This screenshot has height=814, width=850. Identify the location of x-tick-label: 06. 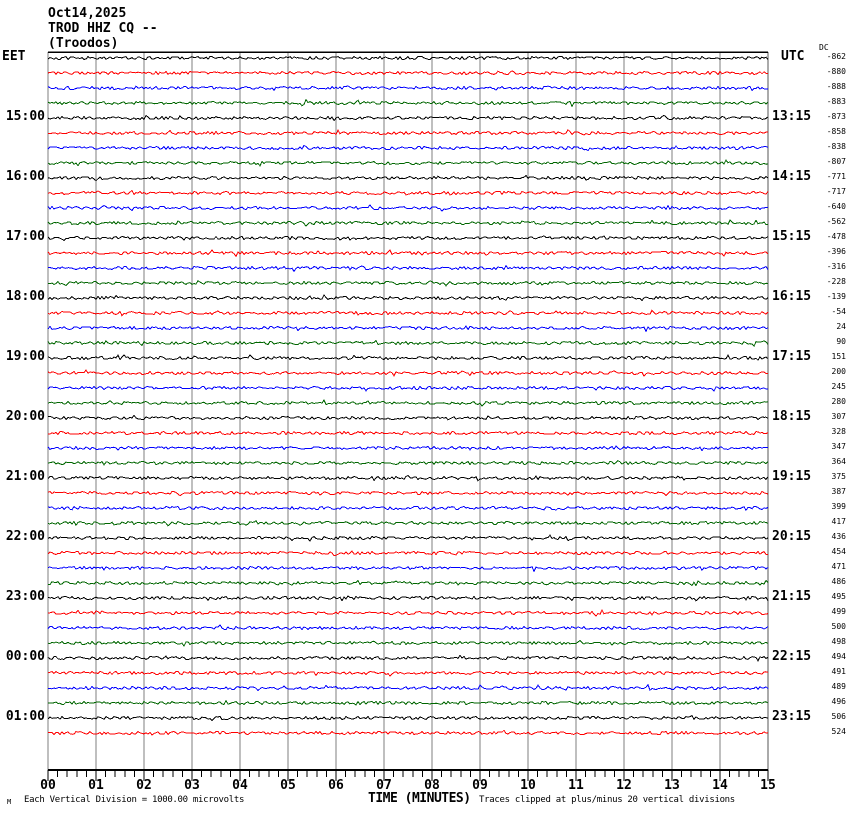
(336, 785).